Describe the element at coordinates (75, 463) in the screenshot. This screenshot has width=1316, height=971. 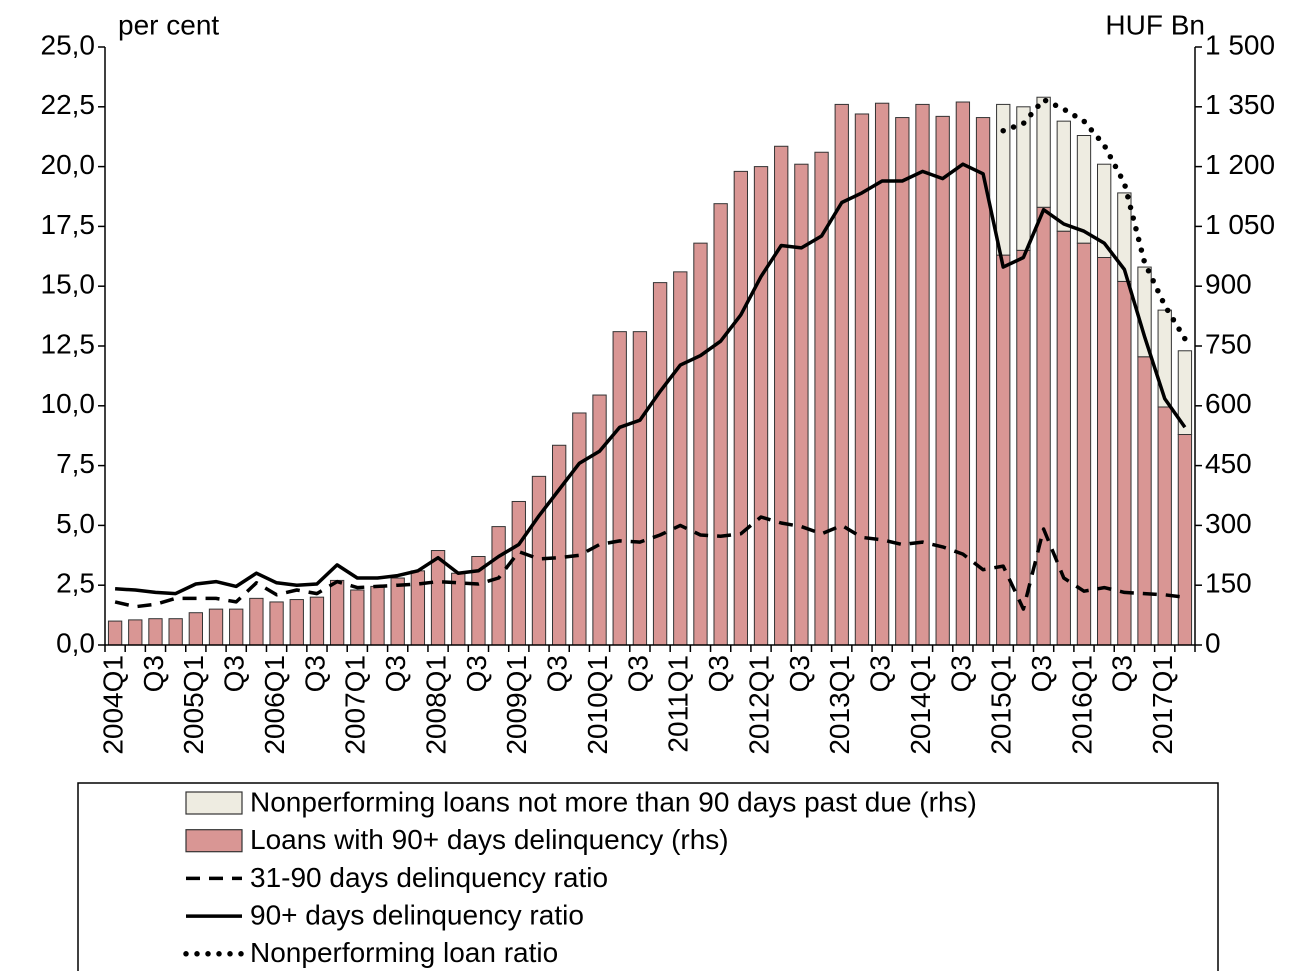
I see `y-tick-label: 7,5` at that location.